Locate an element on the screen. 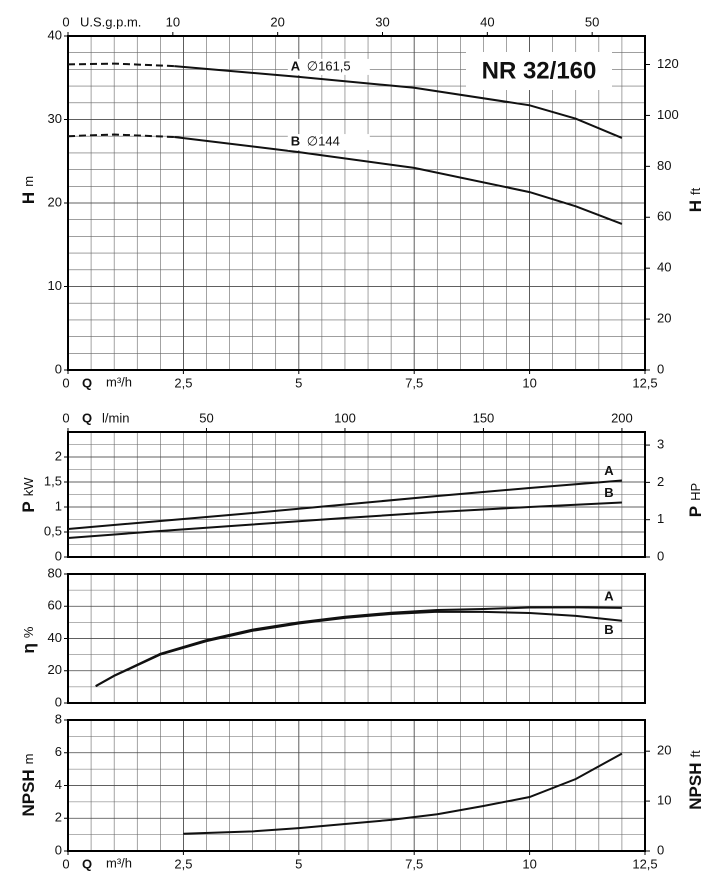 This screenshot has height=885, width=714. y2-tick-label: 60 is located at coordinates (664, 216).